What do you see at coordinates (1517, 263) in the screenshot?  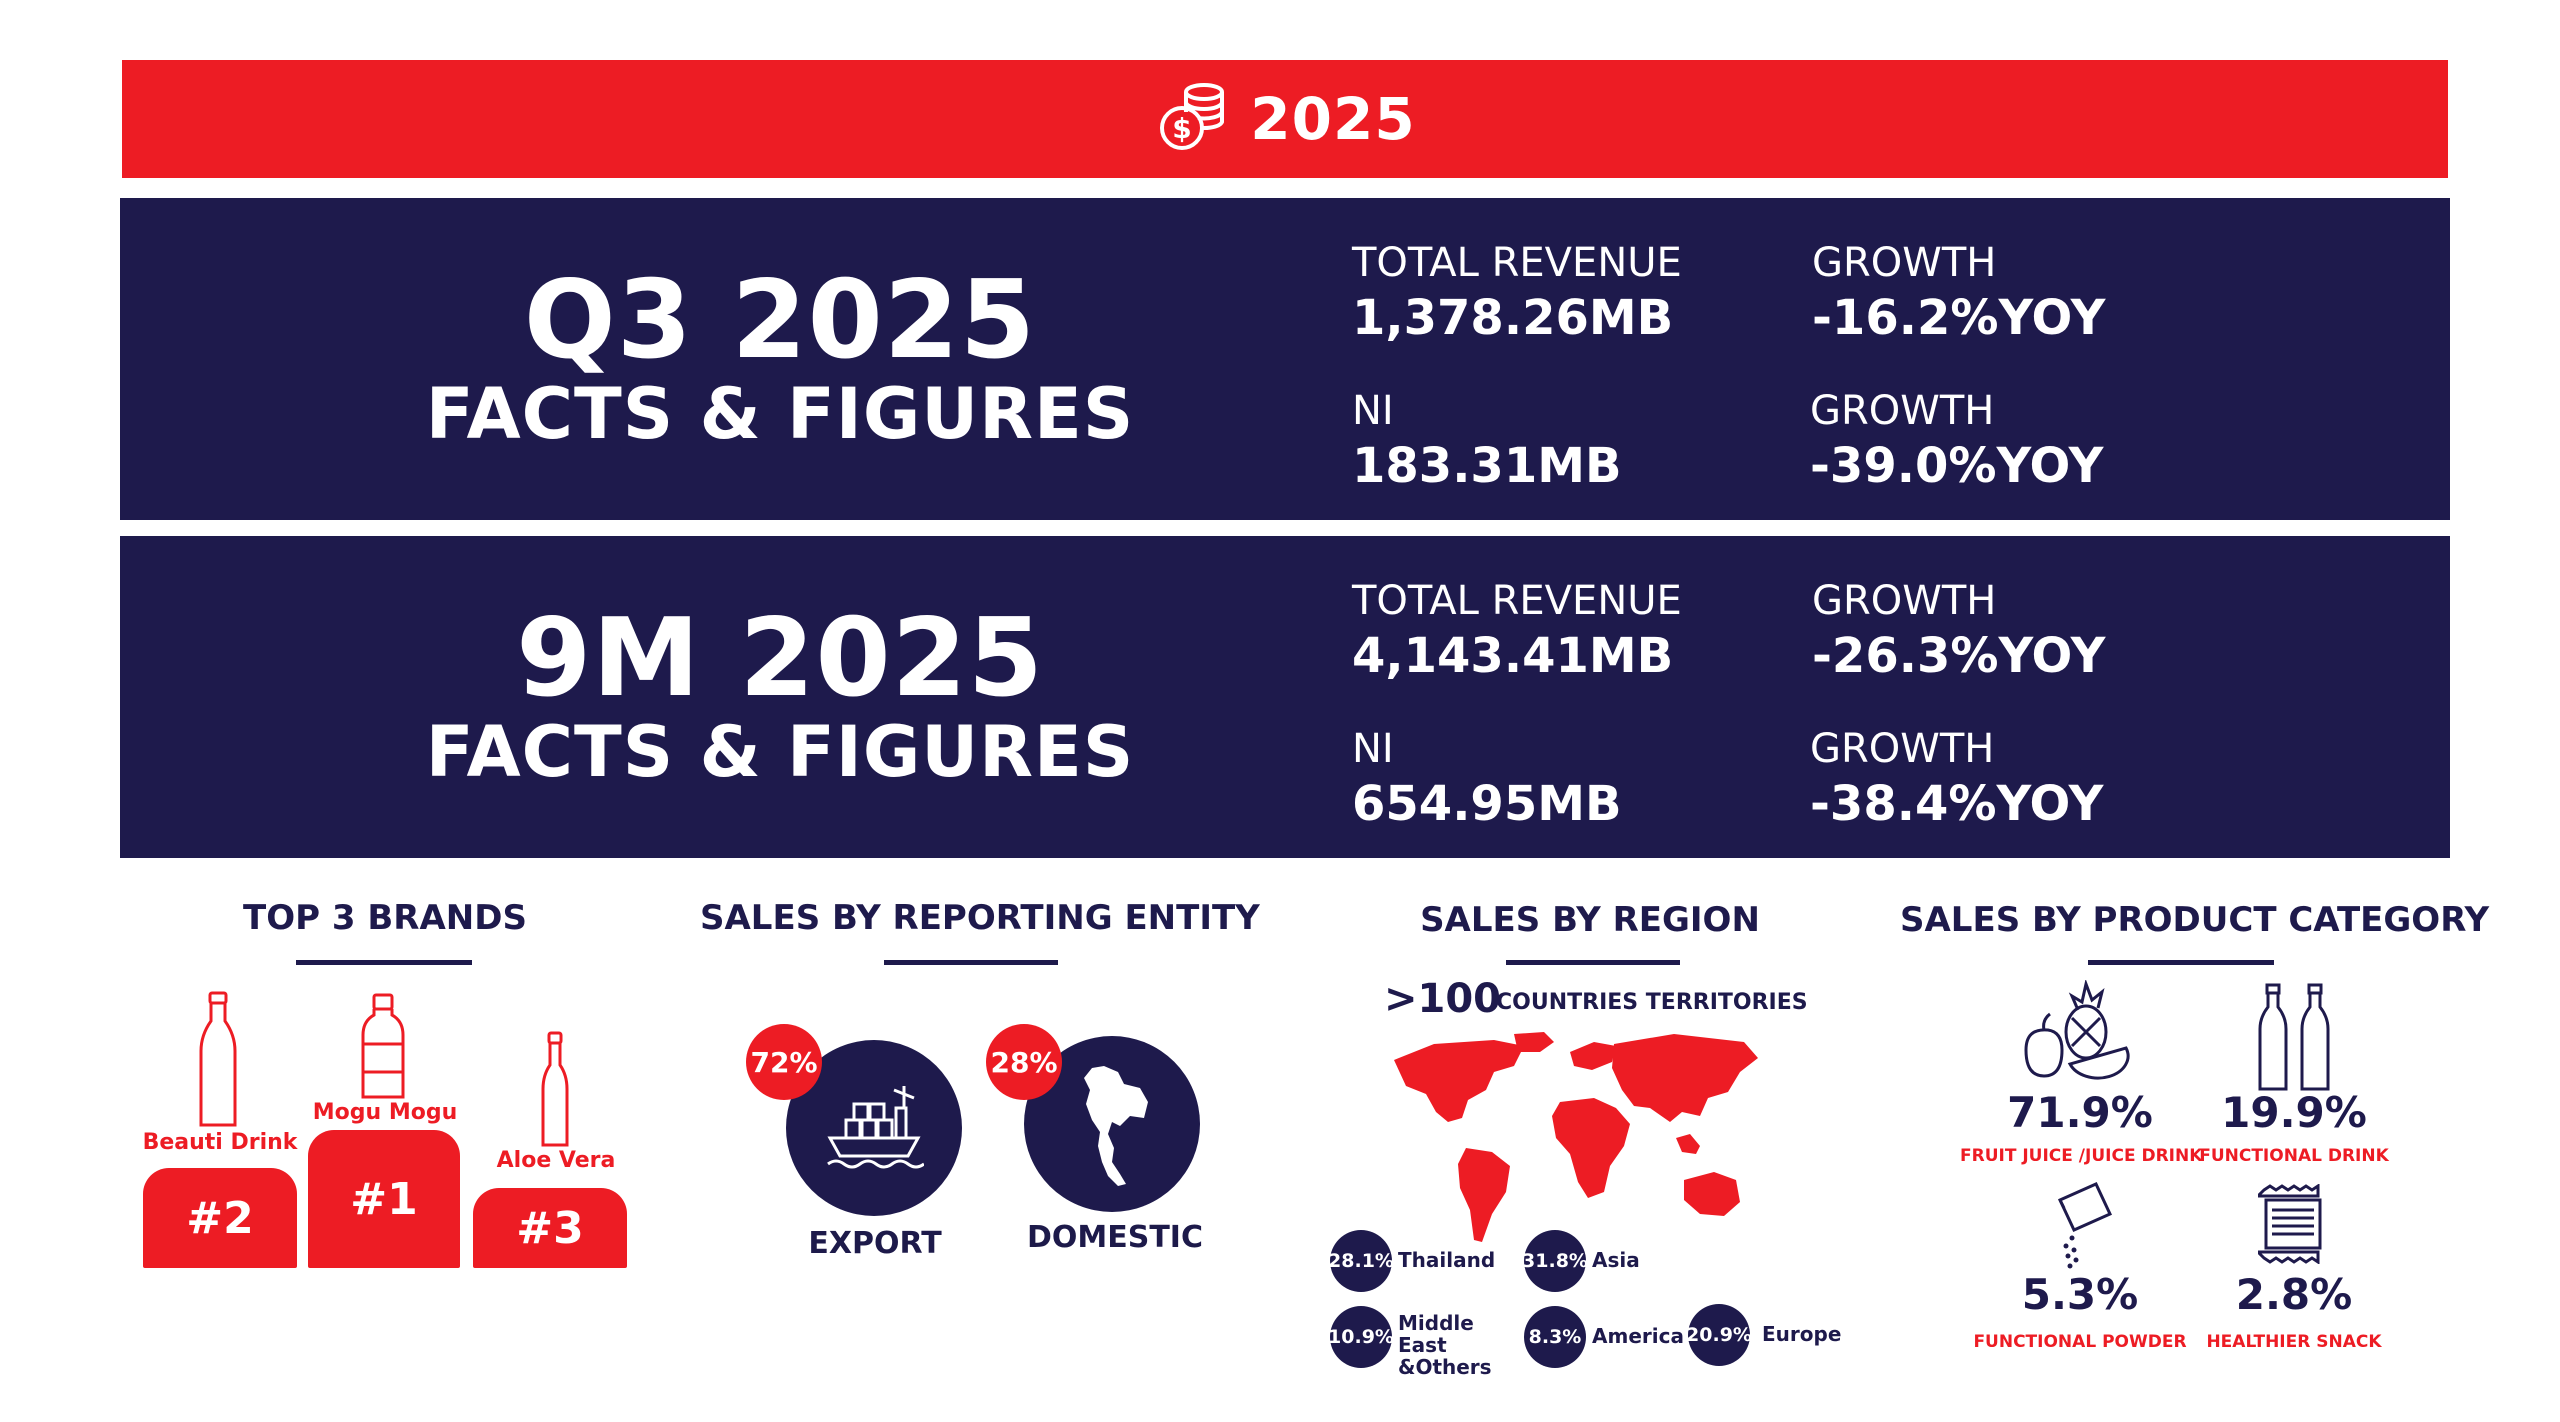 I see `q3-revenue-label: TOTAL REVENUE` at bounding box center [1517, 263].